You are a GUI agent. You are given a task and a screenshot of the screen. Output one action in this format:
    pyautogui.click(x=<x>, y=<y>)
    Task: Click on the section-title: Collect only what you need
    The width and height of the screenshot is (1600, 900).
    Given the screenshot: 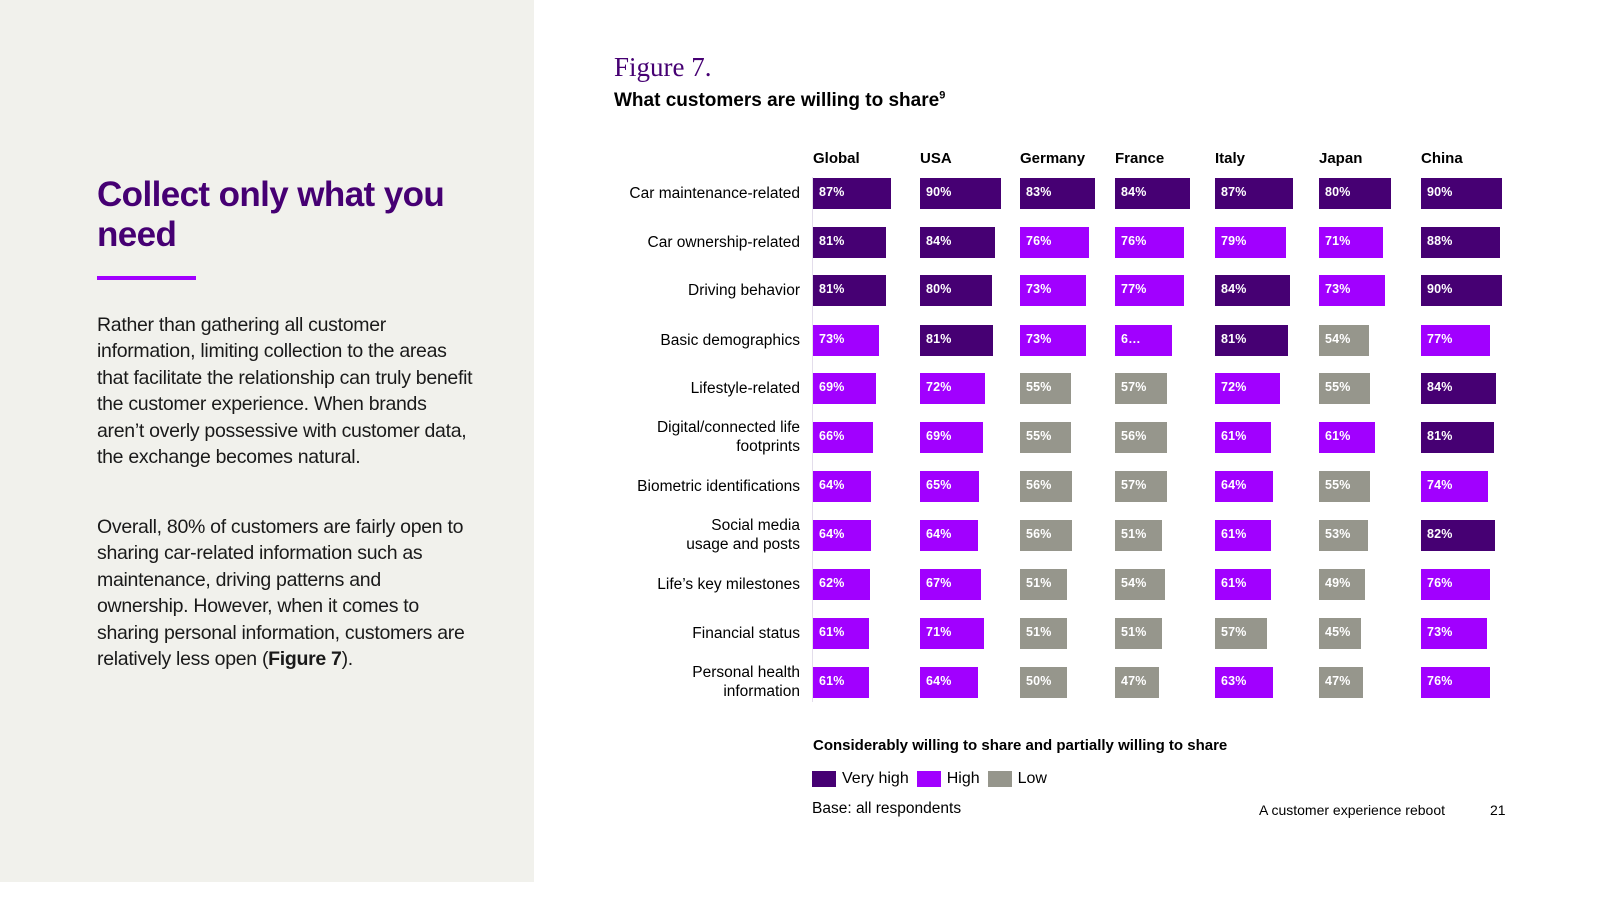 What is the action you would take?
    pyautogui.click(x=271, y=214)
    